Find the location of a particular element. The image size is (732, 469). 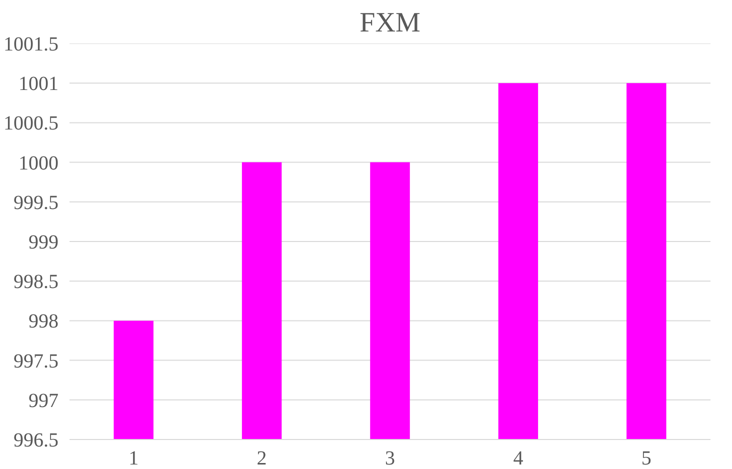

x-tick-label: 3 is located at coordinates (390, 458).